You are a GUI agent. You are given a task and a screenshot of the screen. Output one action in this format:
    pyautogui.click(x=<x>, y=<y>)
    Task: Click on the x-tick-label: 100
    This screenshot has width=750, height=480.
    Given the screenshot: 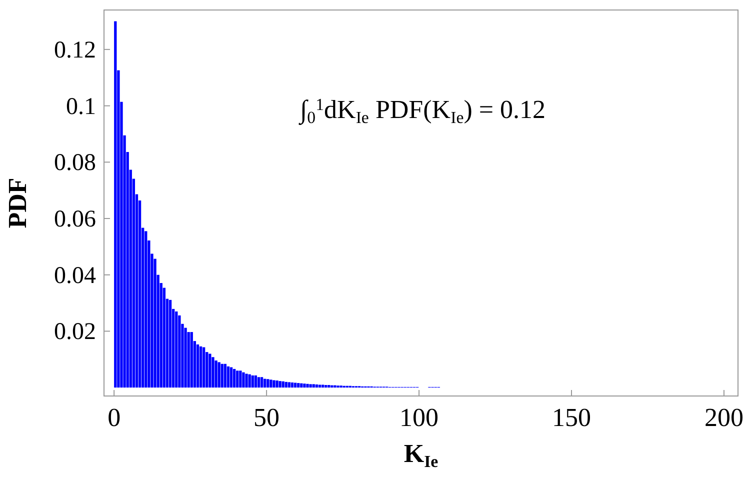 What is the action you would take?
    pyautogui.click(x=419, y=417)
    